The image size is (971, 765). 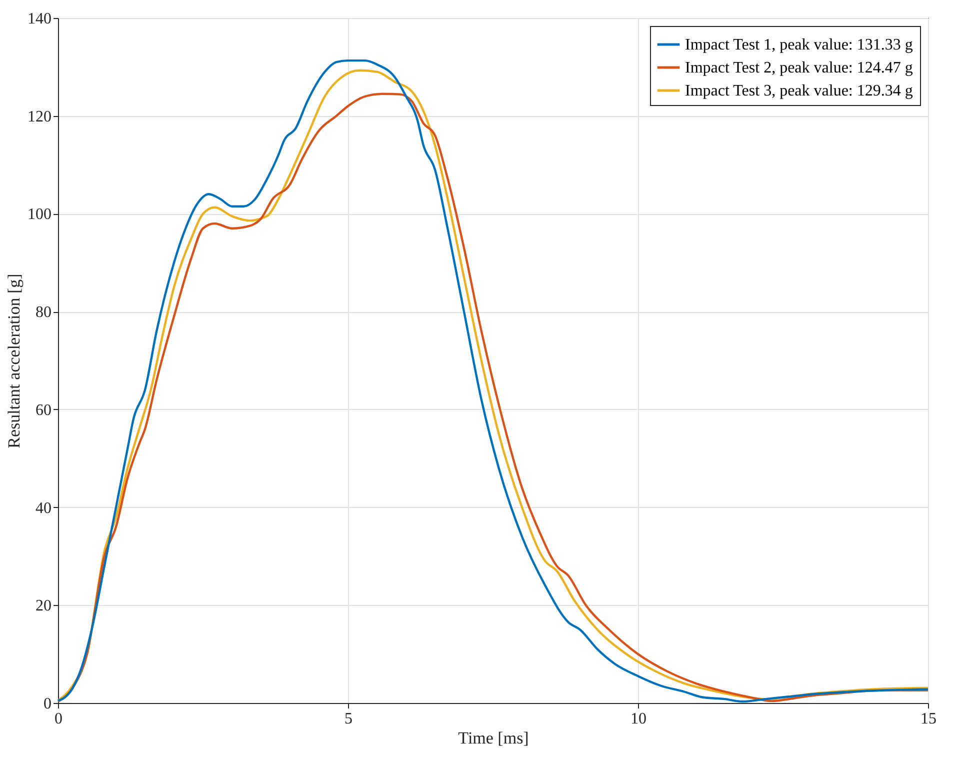 I want to click on y-tick-label: 0, so click(x=48, y=704).